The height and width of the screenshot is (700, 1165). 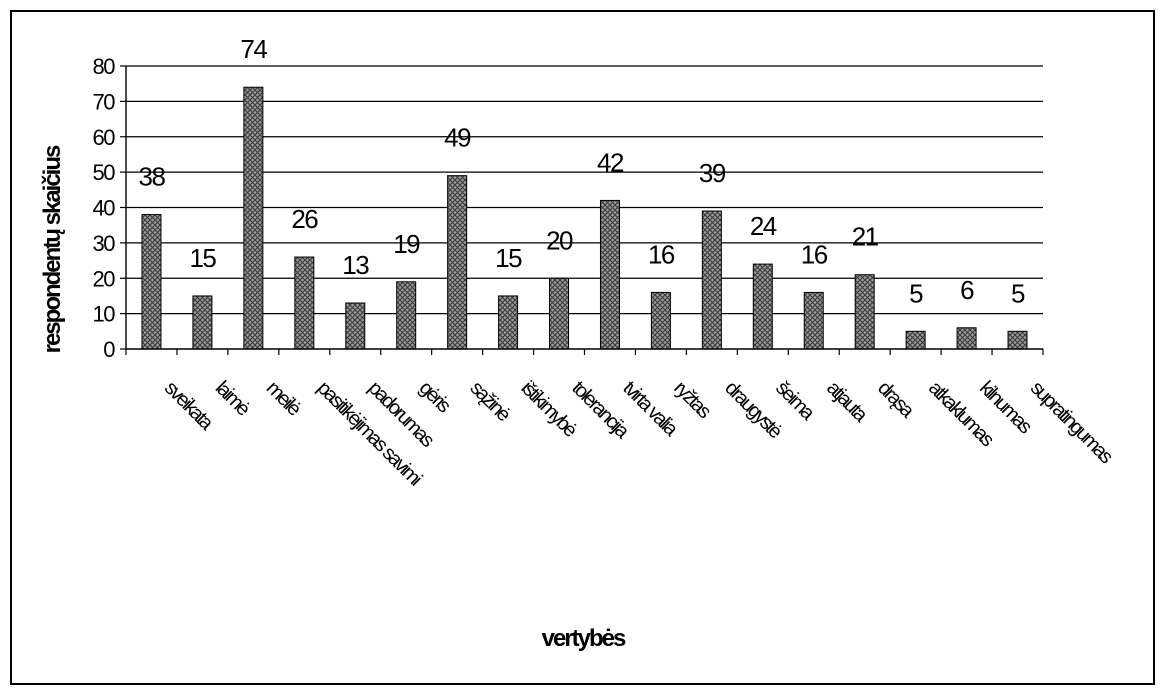 I want to click on bar-tolerancija, so click(x=559, y=313).